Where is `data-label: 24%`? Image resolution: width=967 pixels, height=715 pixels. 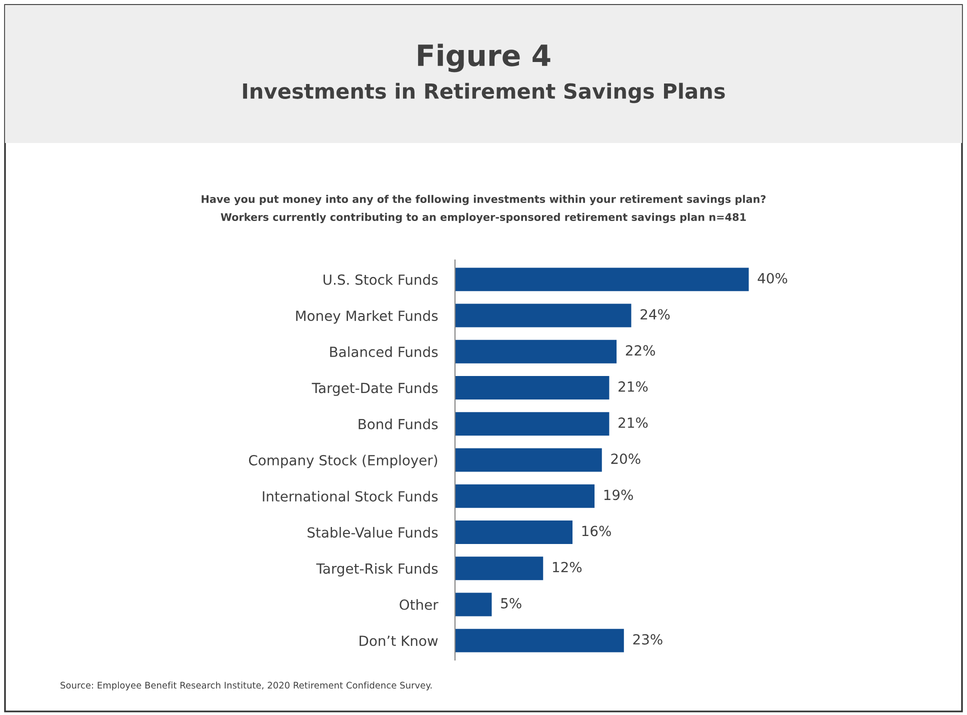
data-label: 24% is located at coordinates (655, 314).